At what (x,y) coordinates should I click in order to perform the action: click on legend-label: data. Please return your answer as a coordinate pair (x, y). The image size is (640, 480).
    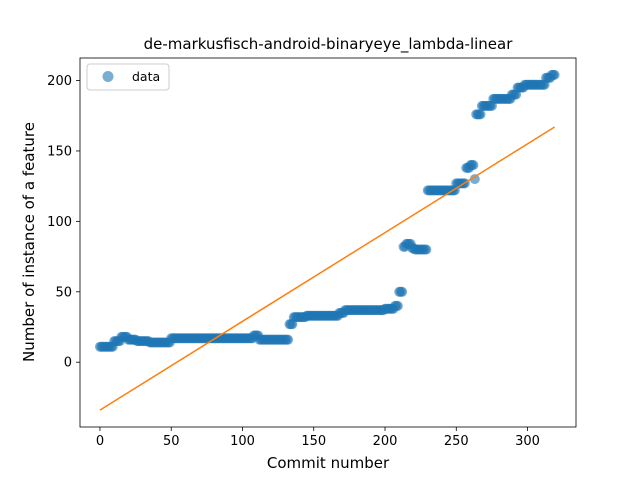
    Looking at the image, I should click on (146, 76).